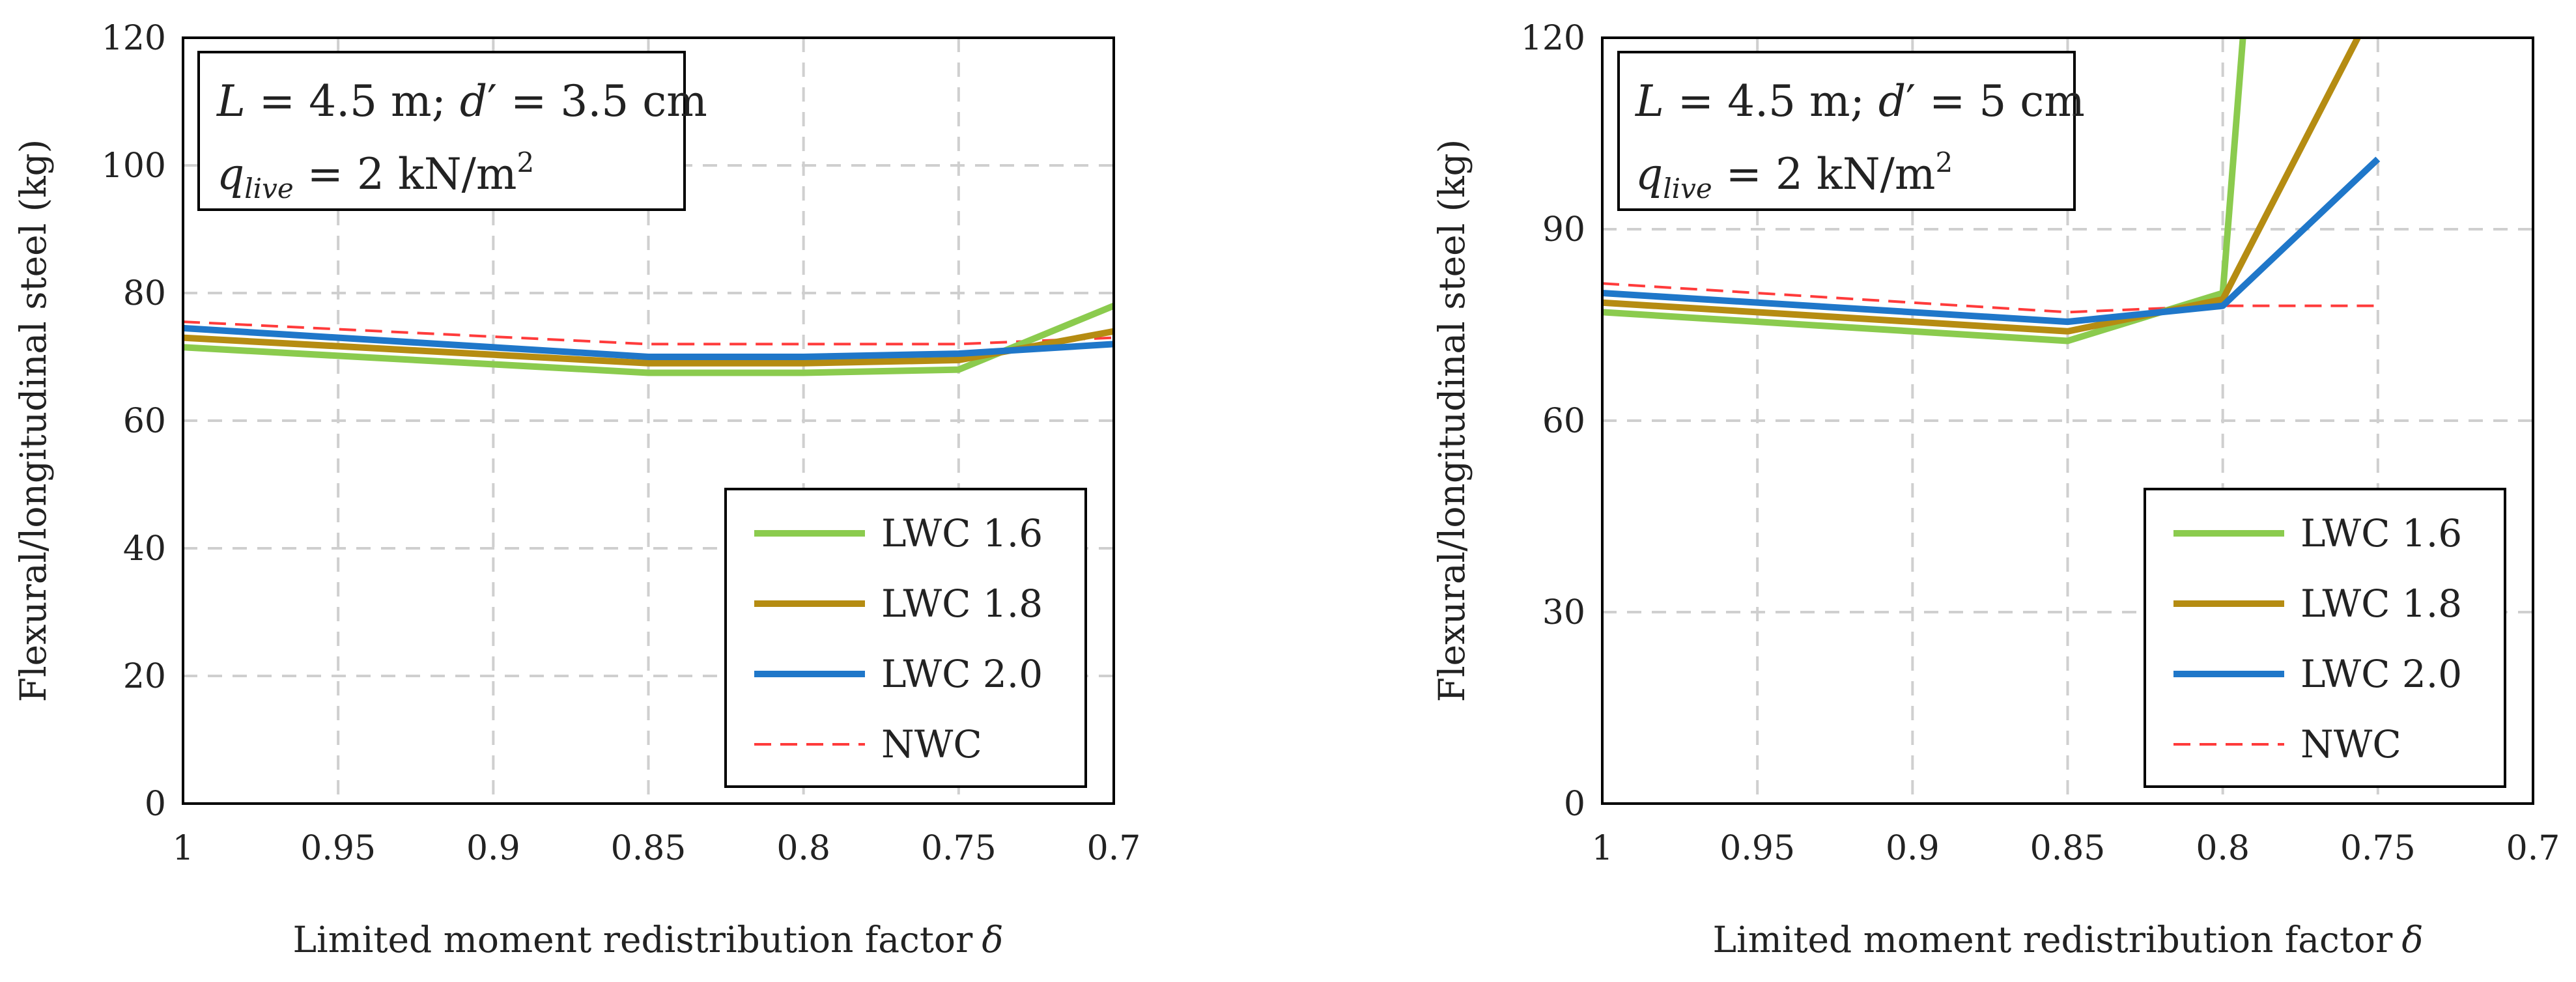  I want to click on chart-left-x-axis-title-text: Limited moment redistribution factor, so click(633, 940).